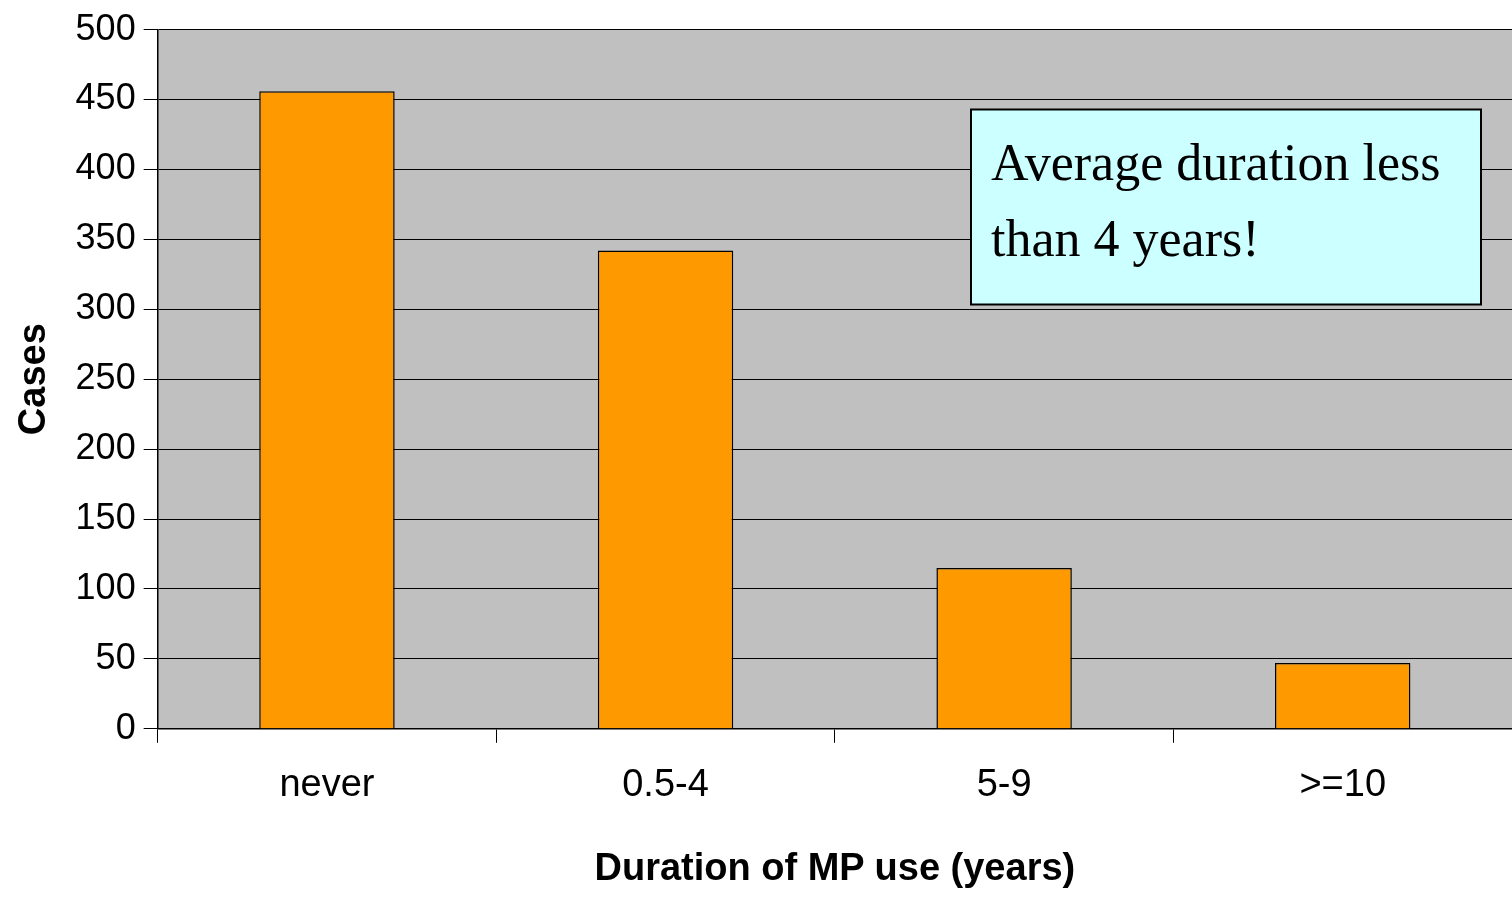  What do you see at coordinates (1343, 783) in the screenshot?
I see `x-tick-label: >=10` at bounding box center [1343, 783].